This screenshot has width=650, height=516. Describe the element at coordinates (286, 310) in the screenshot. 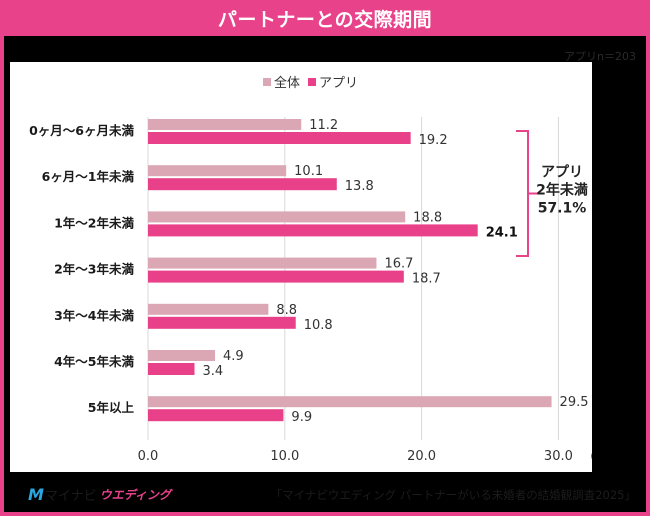

I see `data-label-all: 8.8` at that location.